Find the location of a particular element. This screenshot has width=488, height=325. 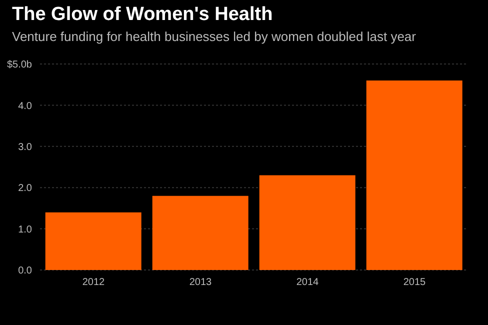

y-tick-label: 3.0 is located at coordinates (25, 147).